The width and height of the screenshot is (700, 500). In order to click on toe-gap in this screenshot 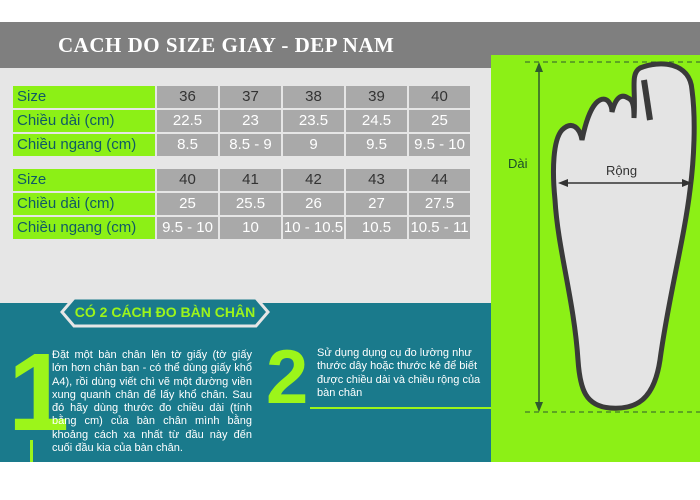, I will do `click(647, 100)`.